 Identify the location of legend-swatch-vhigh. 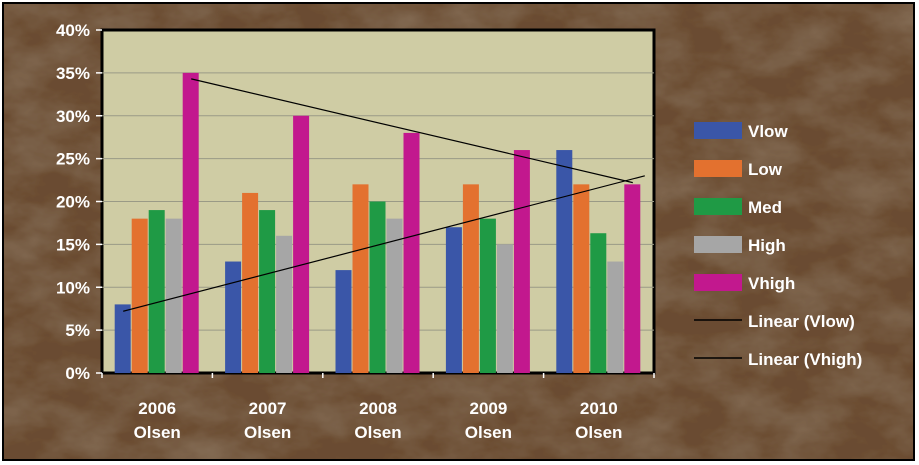
(718, 282).